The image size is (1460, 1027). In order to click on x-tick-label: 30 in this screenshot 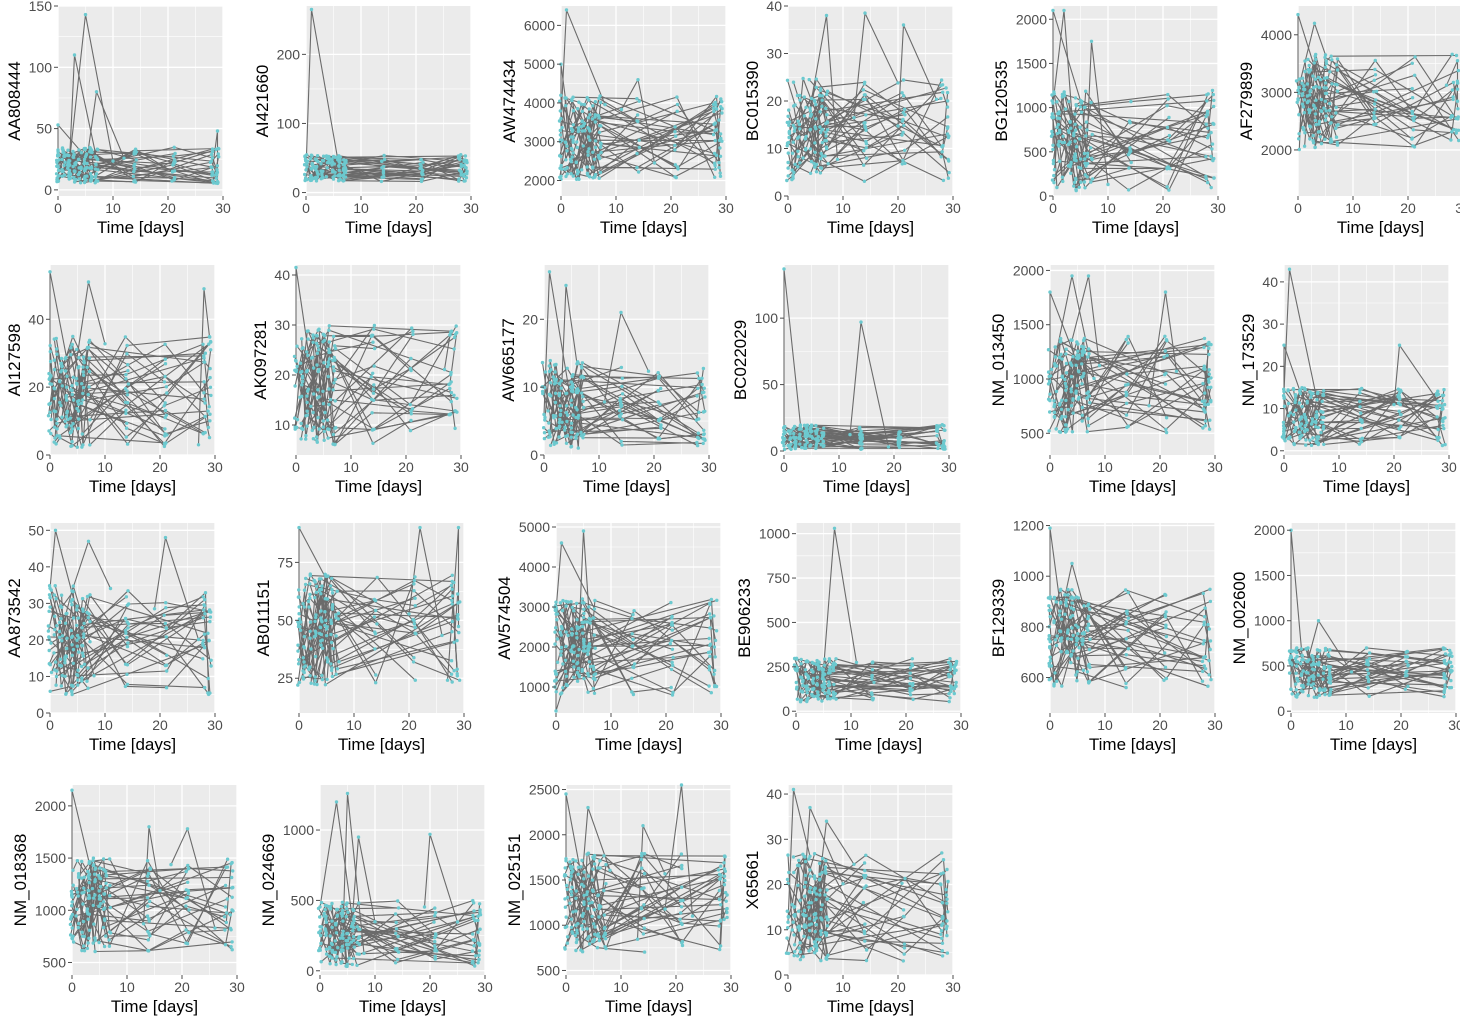, I will do `click(961, 725)`.